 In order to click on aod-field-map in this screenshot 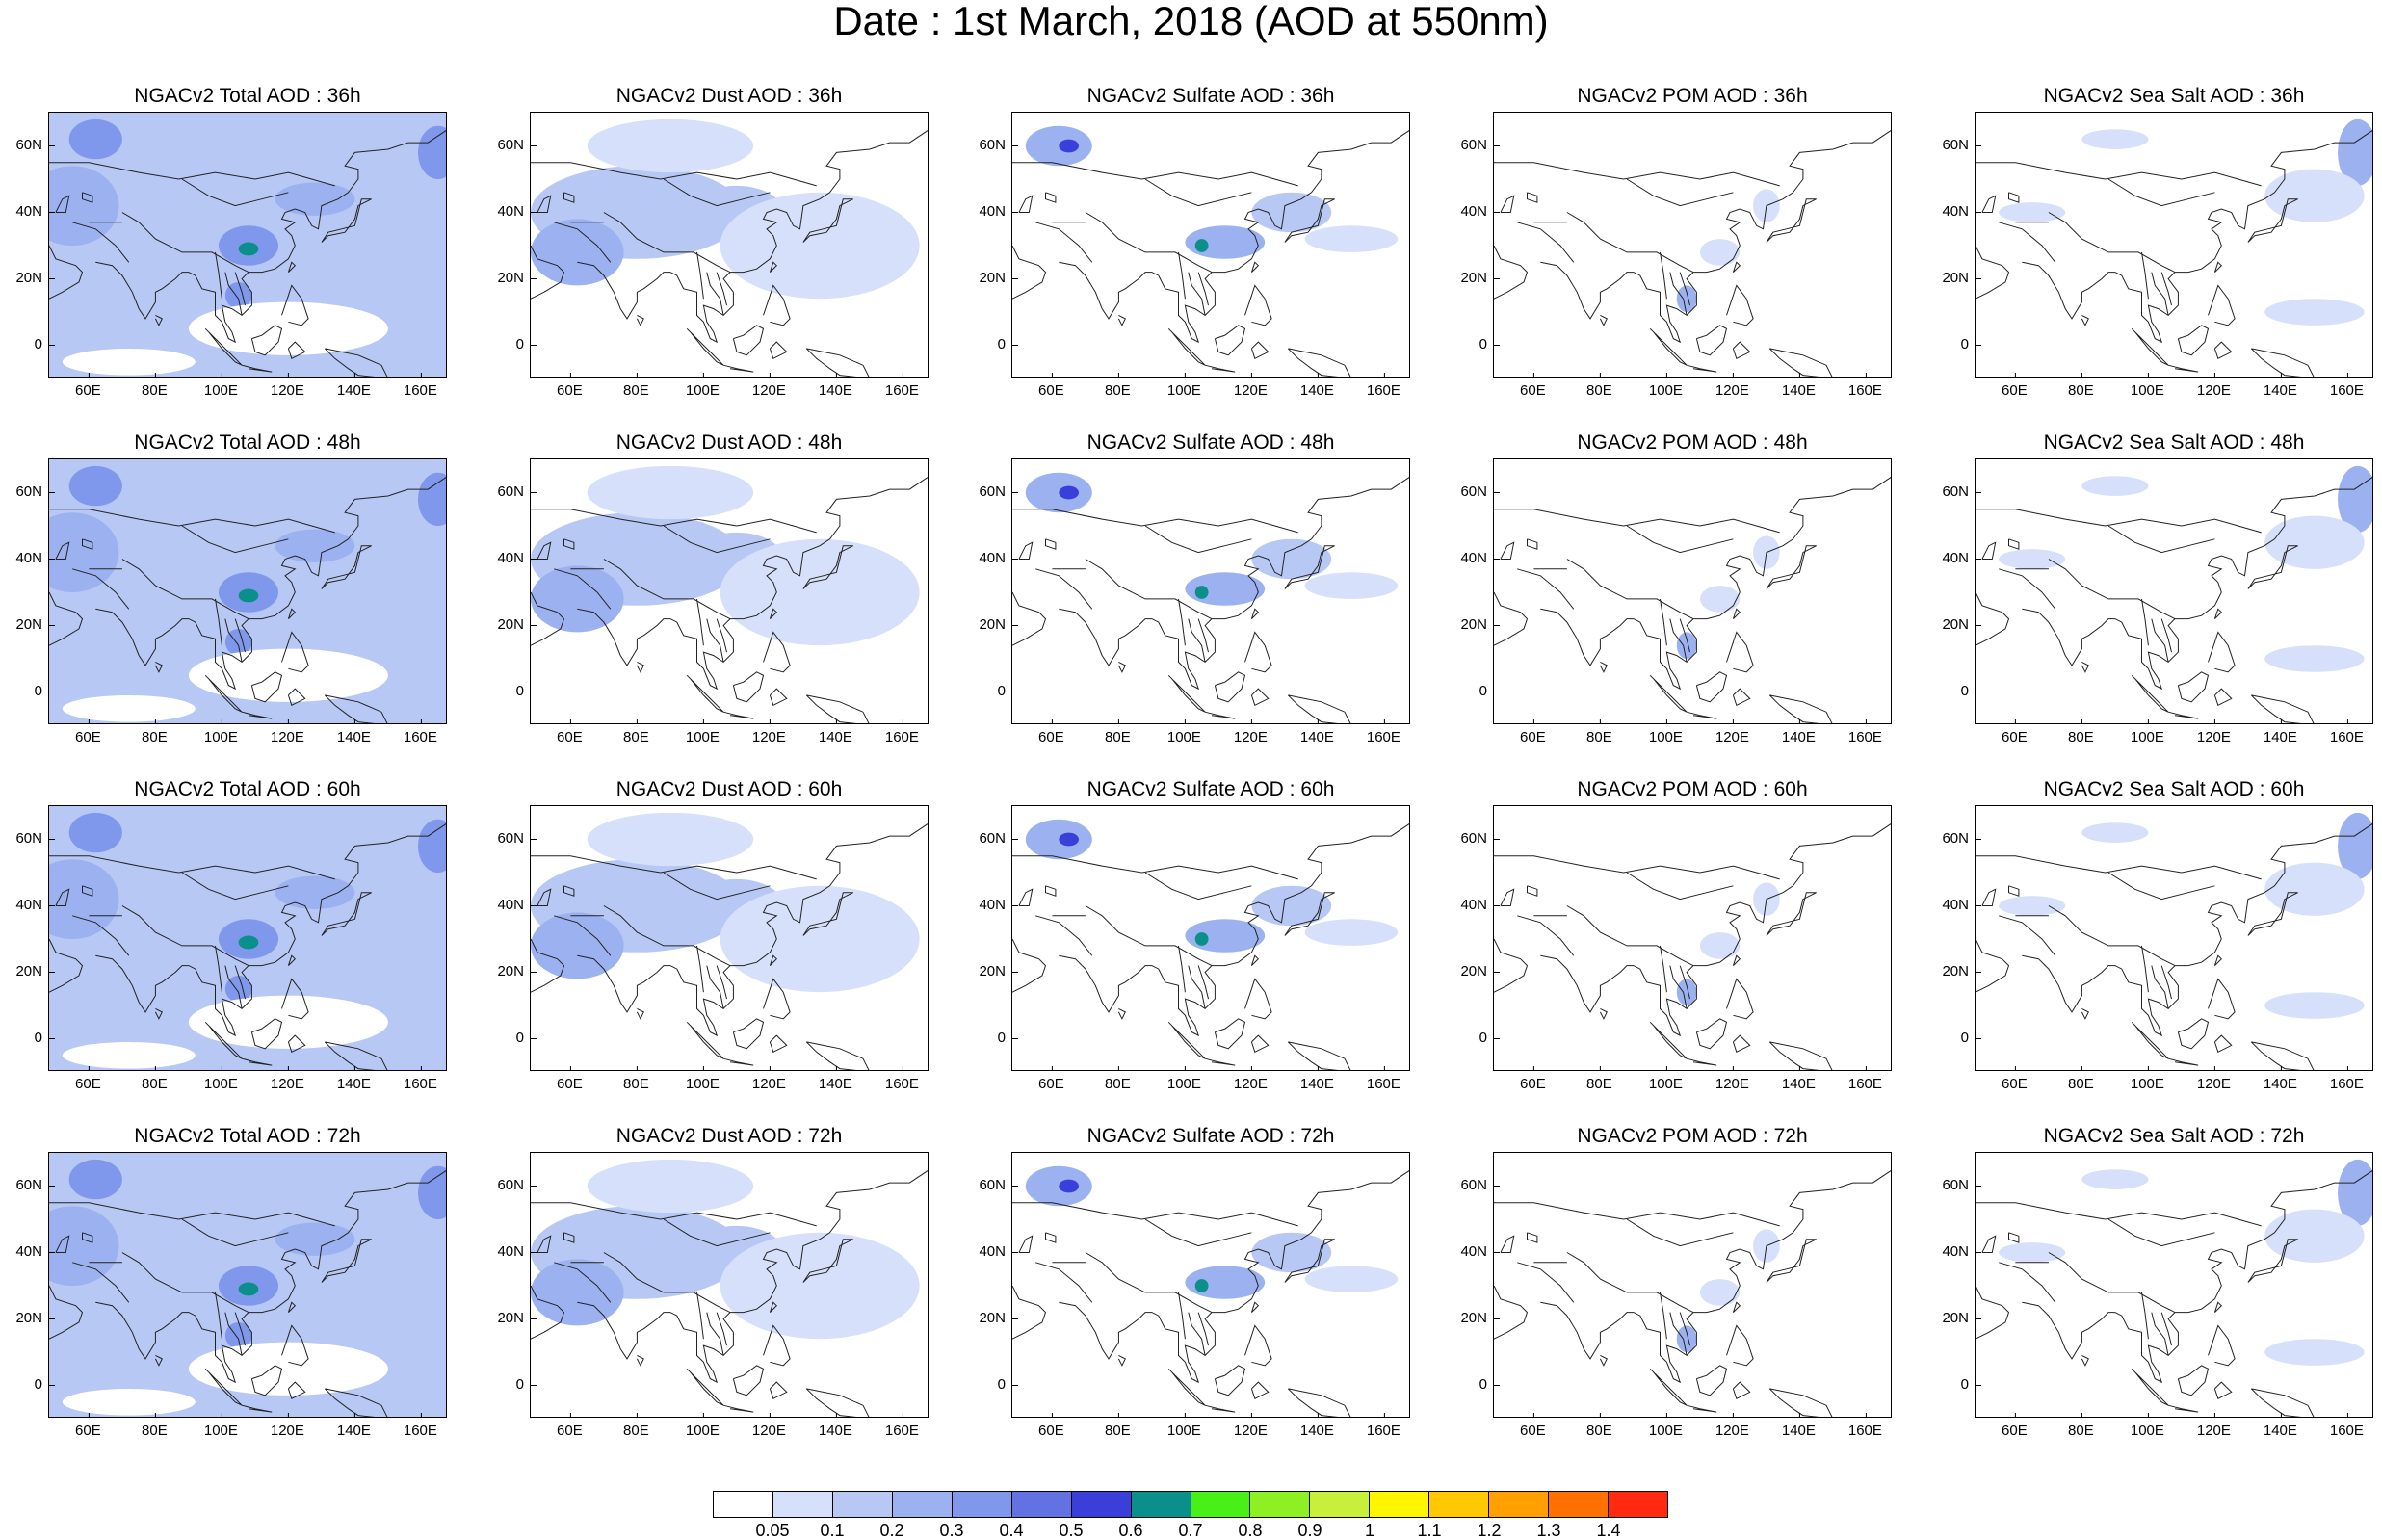, I will do `click(1210, 245)`.